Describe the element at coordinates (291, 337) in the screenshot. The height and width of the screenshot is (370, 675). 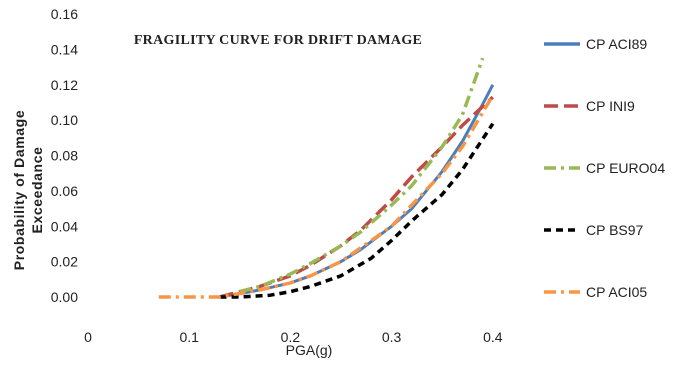
I see `x-tick-label: 0.2` at that location.